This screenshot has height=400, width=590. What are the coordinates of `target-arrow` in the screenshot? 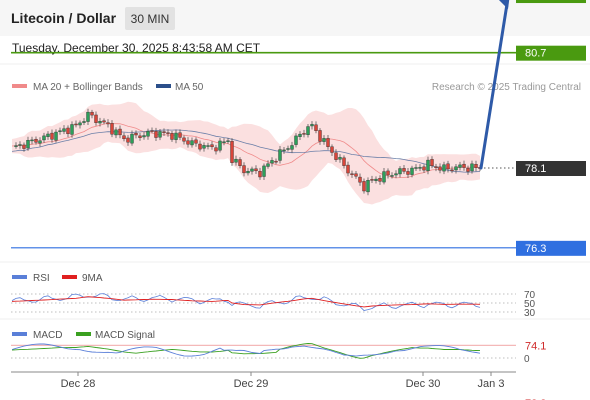 It's located at (494, 85).